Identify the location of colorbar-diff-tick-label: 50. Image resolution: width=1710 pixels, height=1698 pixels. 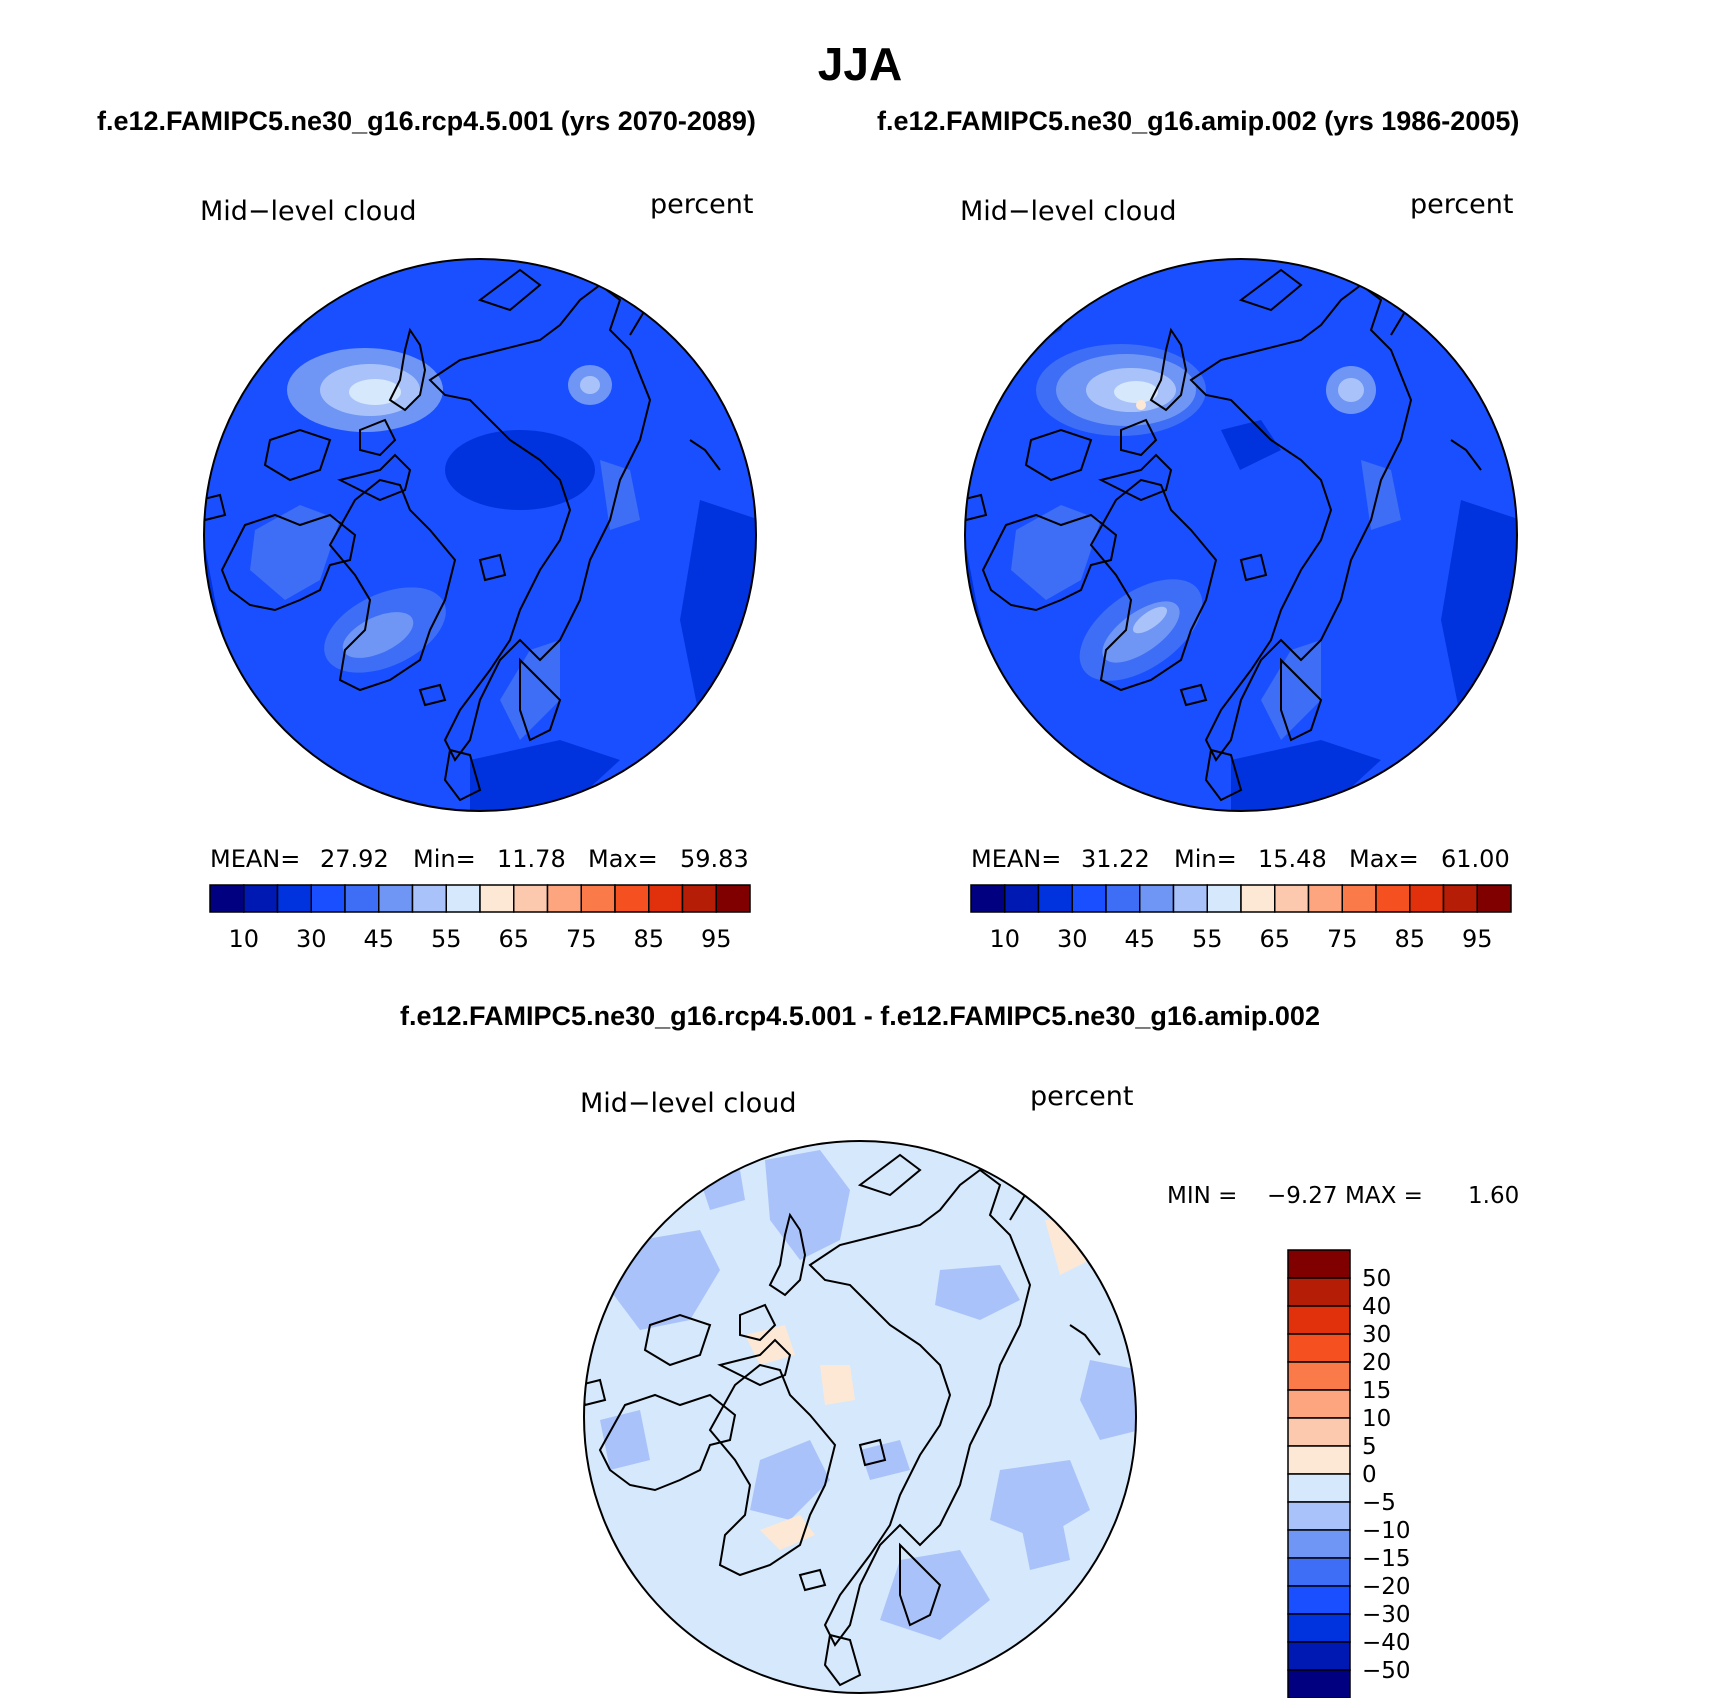
(1376, 1279).